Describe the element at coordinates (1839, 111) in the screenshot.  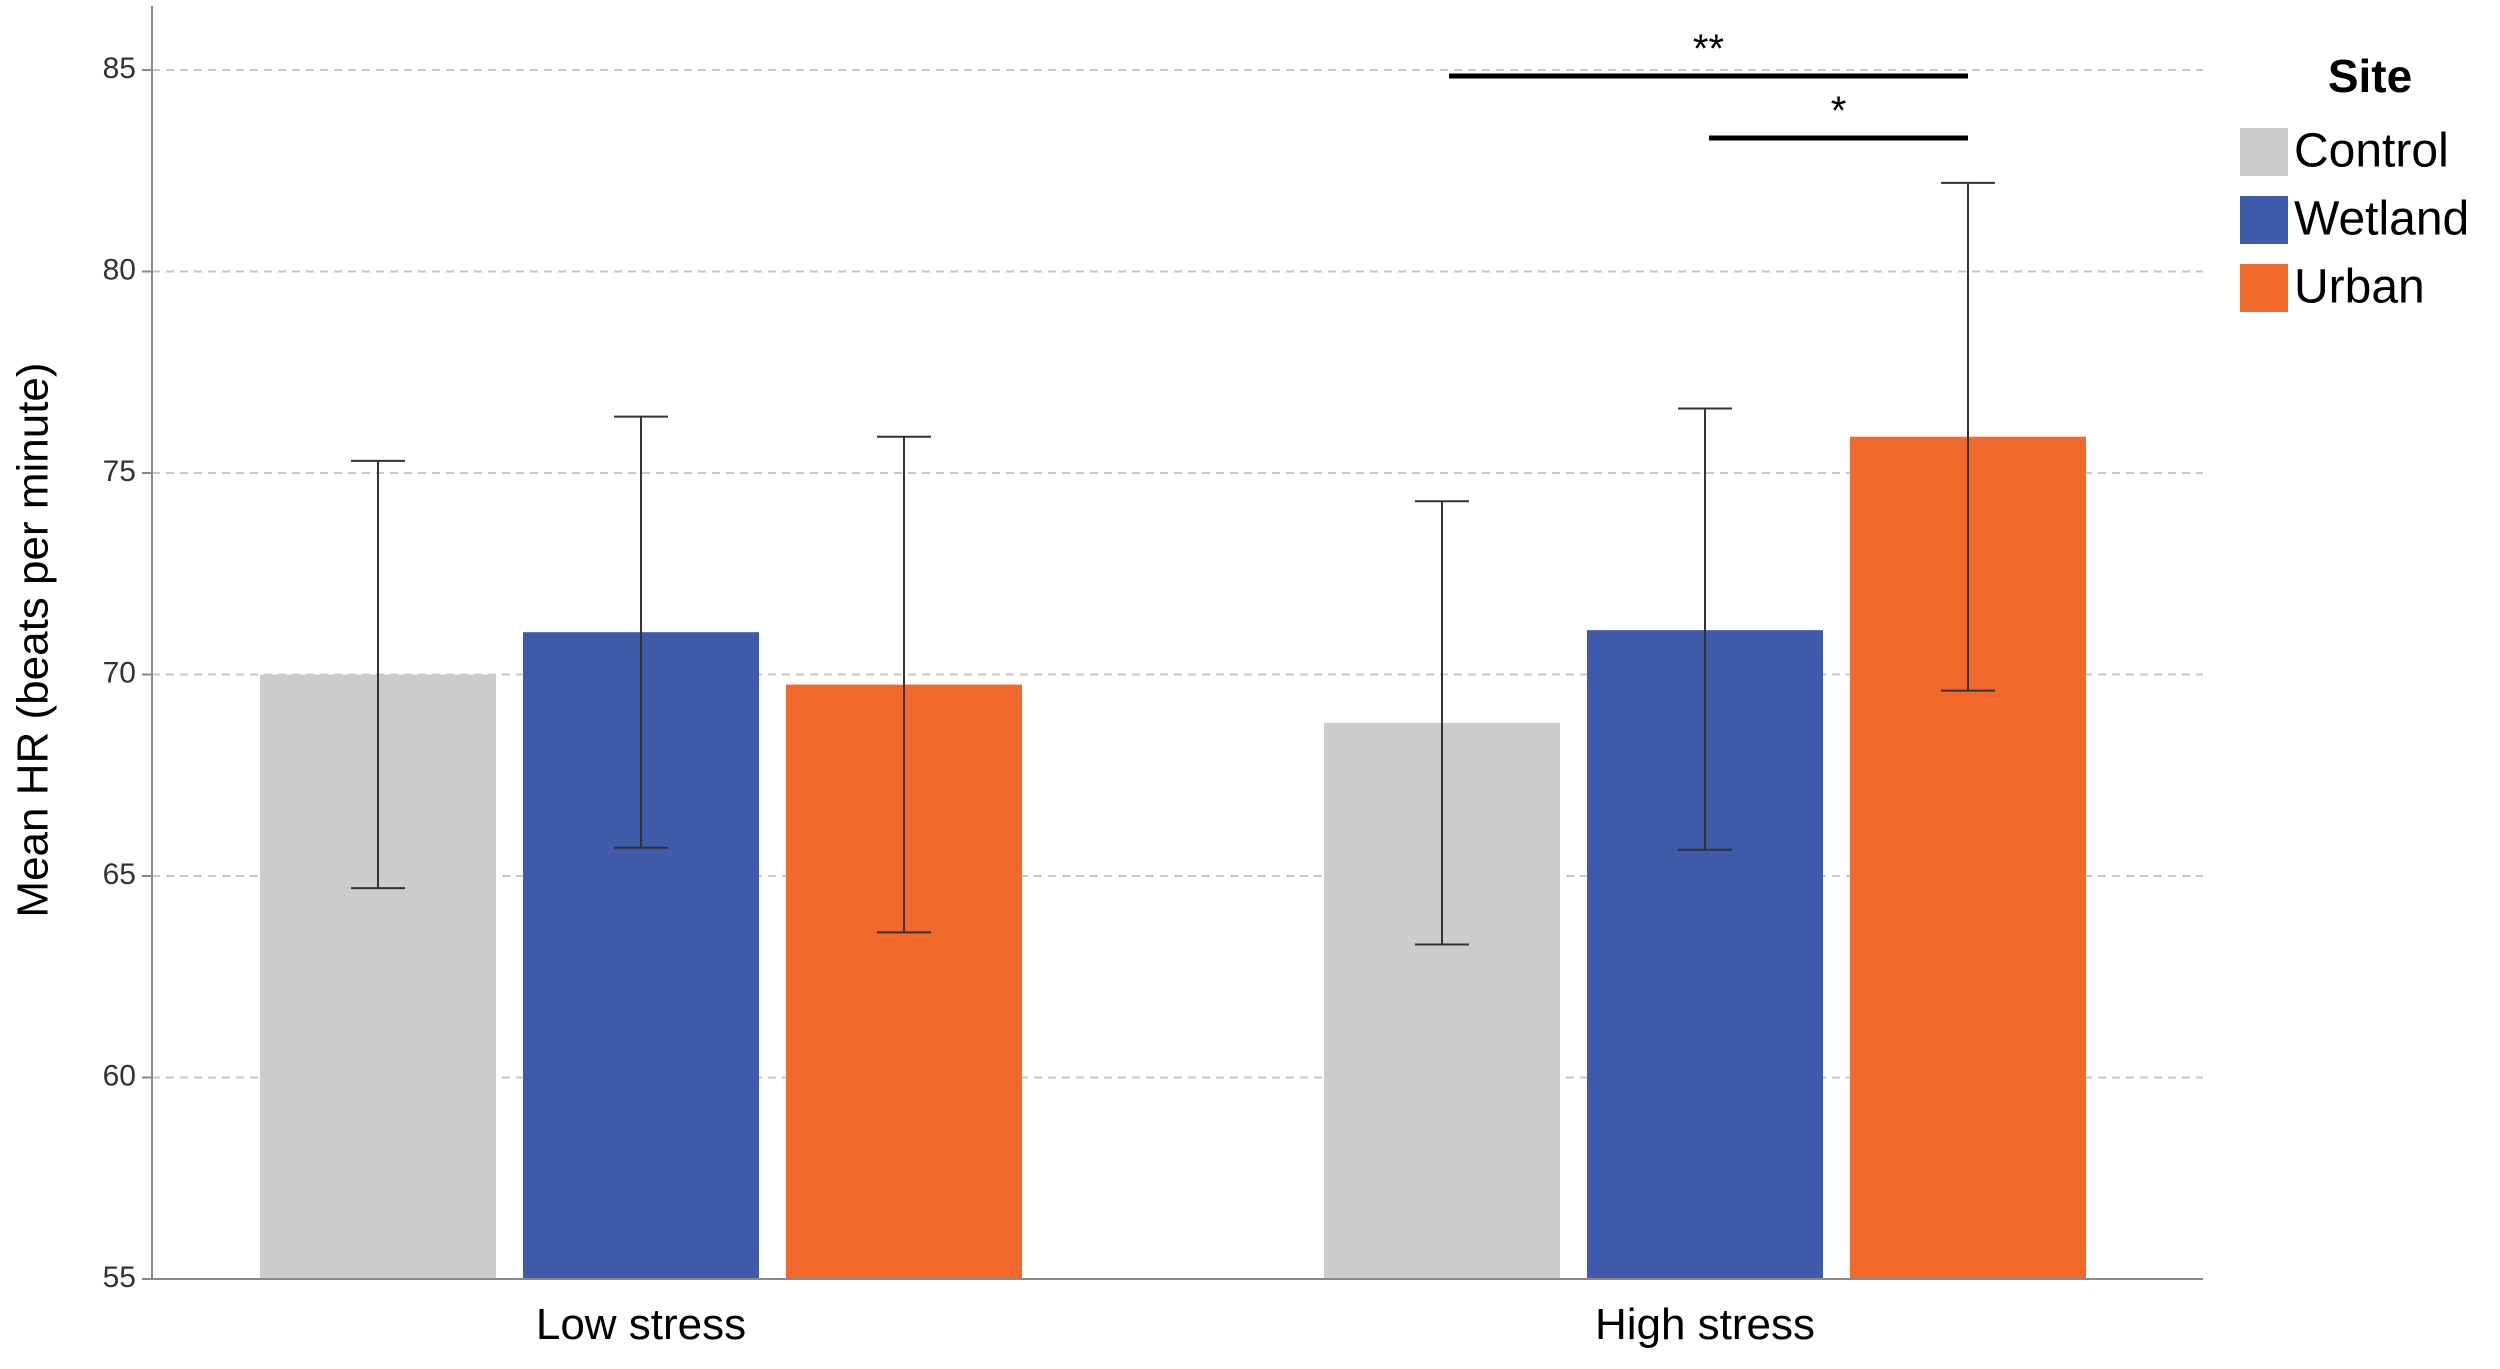
I see `significance-label: *` at that location.